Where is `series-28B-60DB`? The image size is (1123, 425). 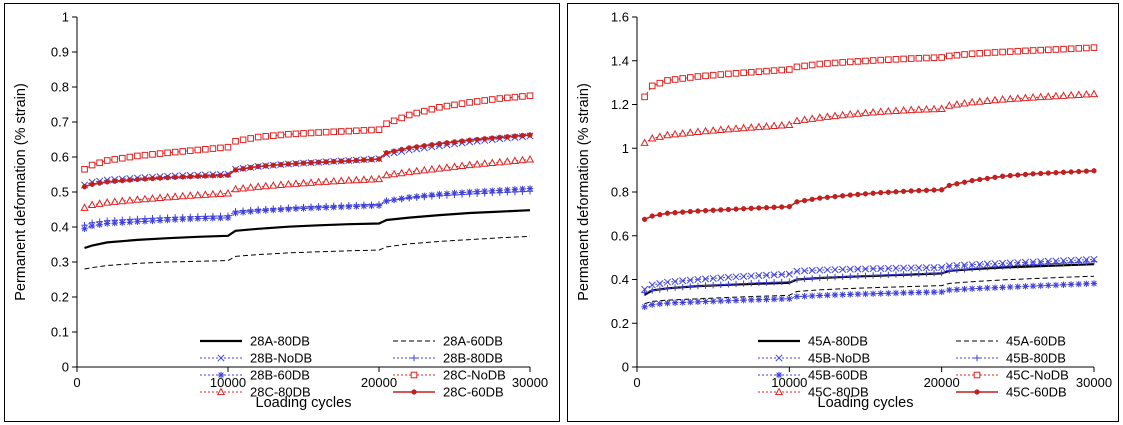 series-28B-60DB is located at coordinates (307, 208).